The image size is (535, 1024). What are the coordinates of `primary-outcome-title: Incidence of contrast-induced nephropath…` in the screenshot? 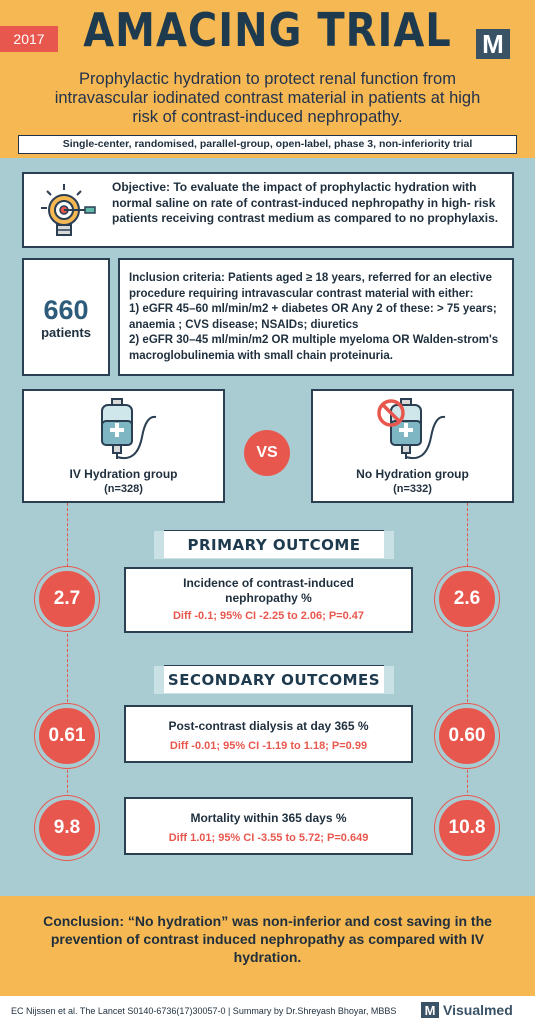 It's located at (268, 590).